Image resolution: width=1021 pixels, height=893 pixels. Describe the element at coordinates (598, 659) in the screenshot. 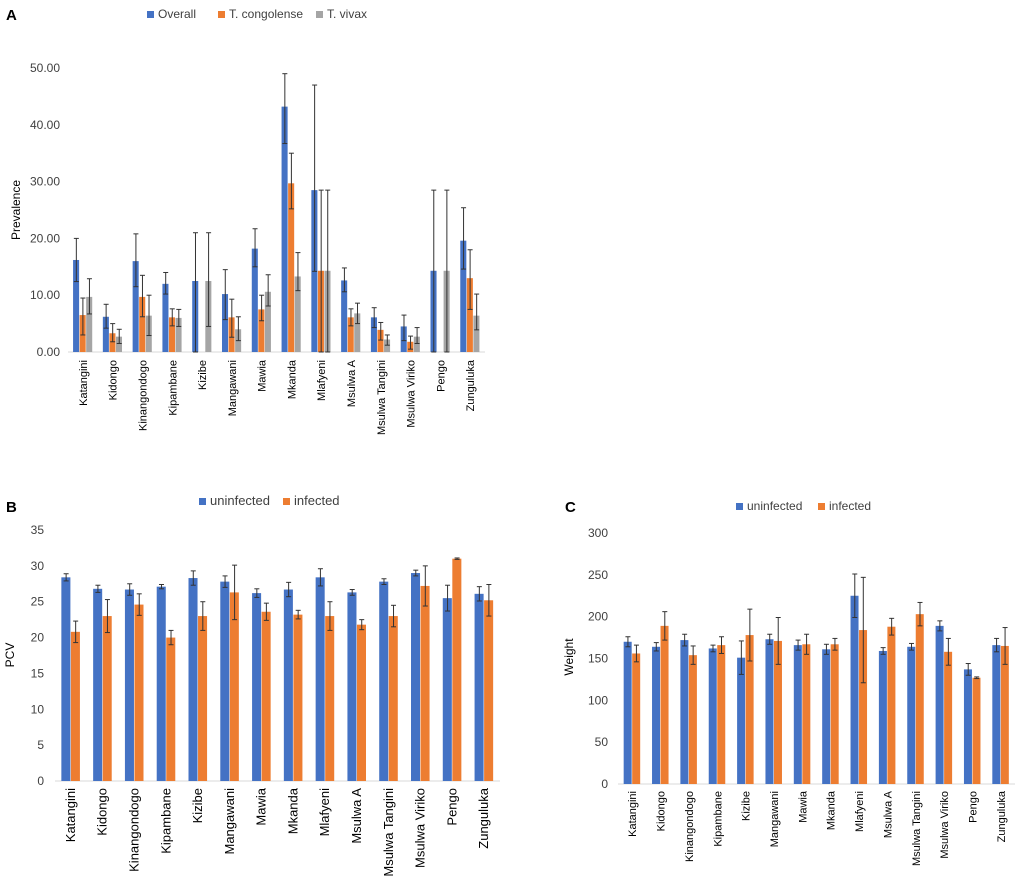

I see `y-tick-label: 150` at that location.